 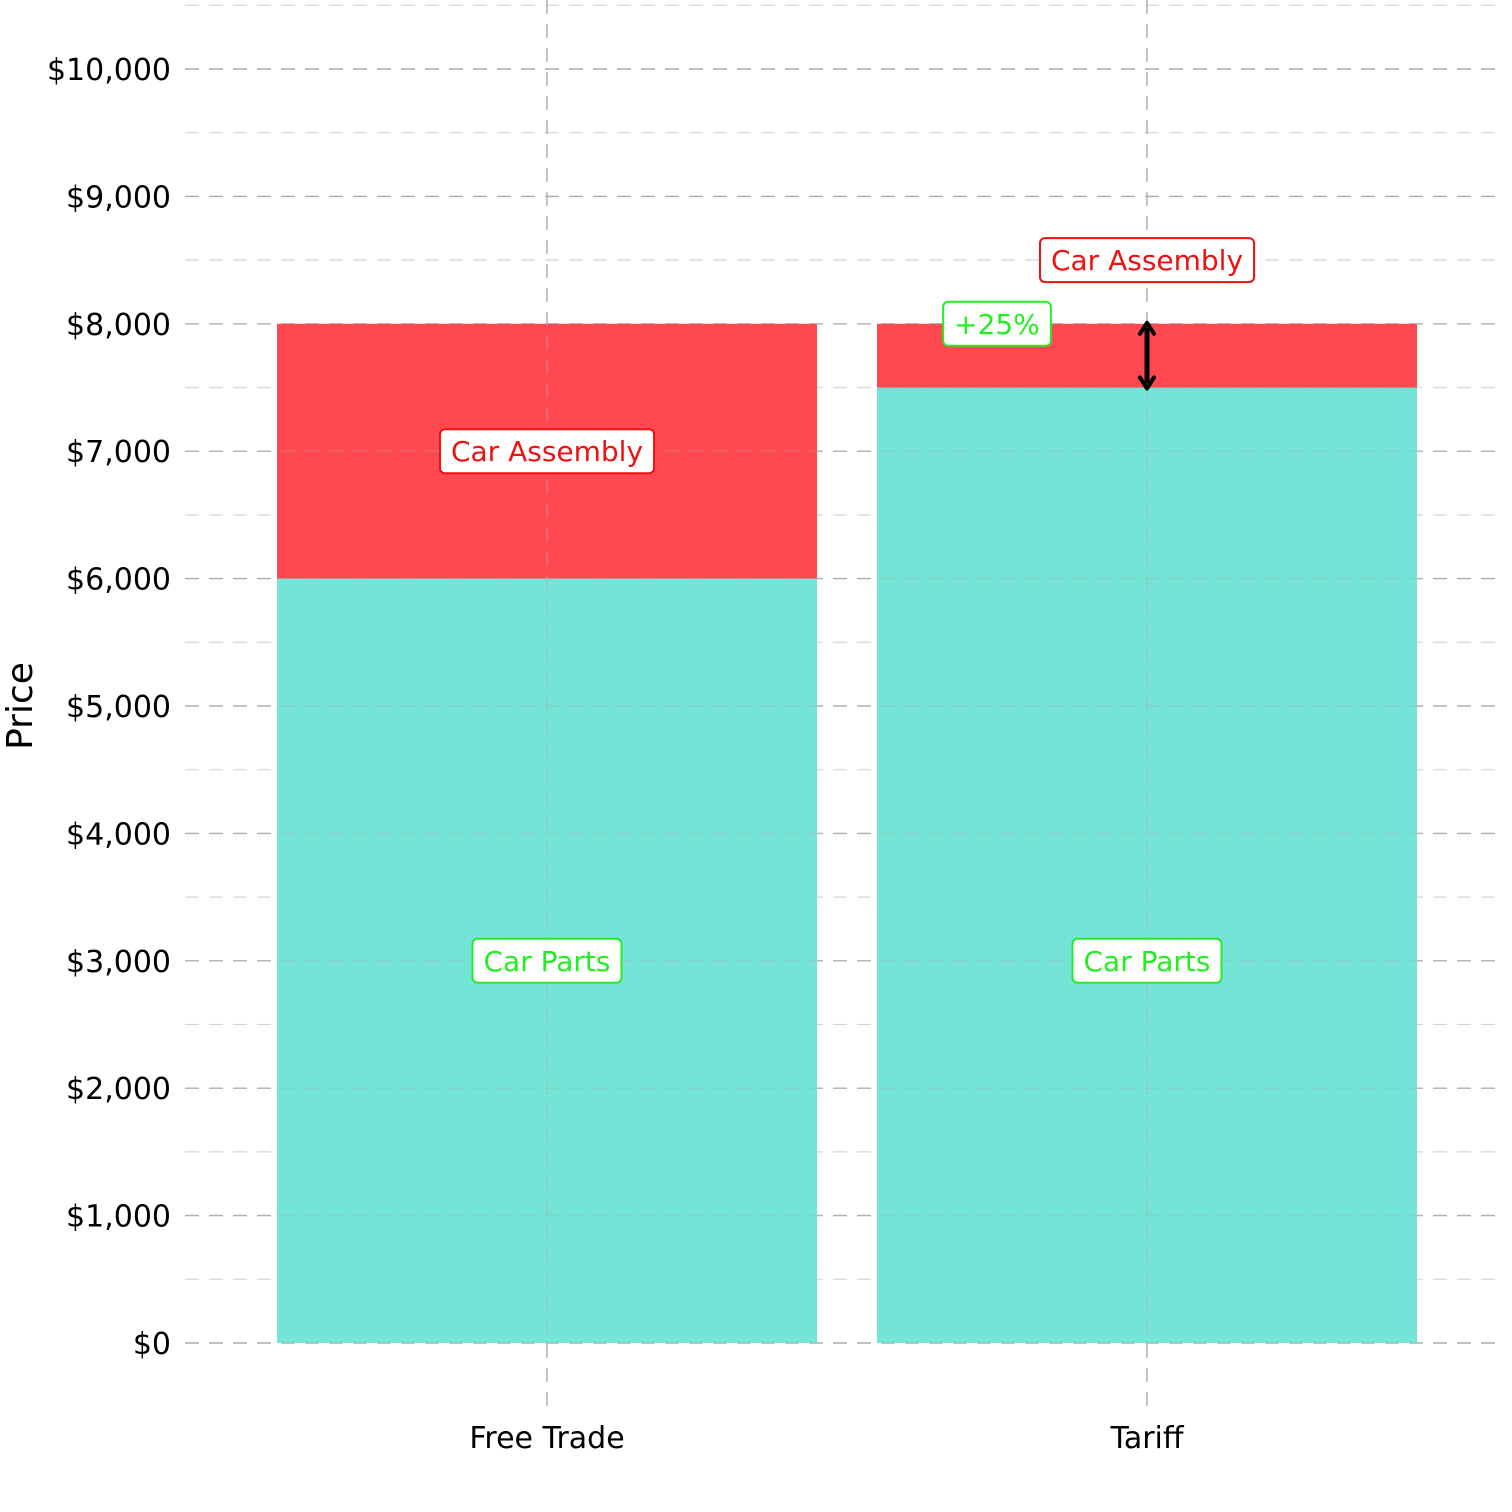 I want to click on y-tick-label: $8,000, so click(x=118, y=325).